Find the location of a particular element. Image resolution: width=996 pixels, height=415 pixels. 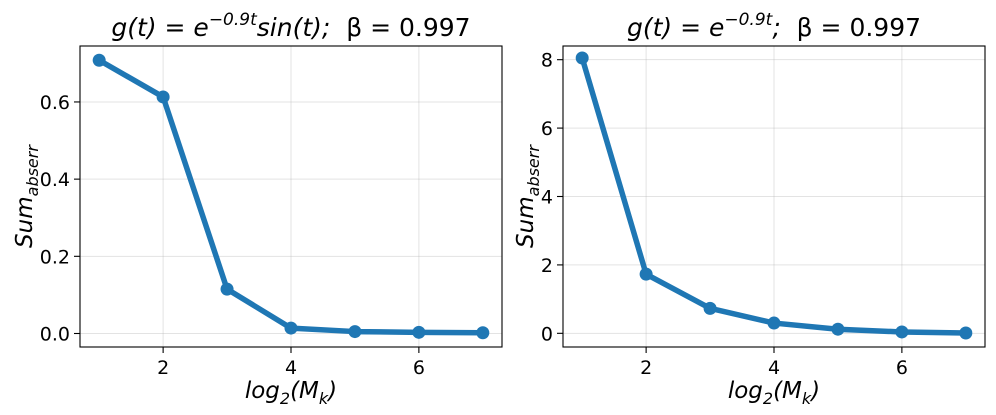

chart-1-x-tick-label-2: 6 is located at coordinates (419, 368).